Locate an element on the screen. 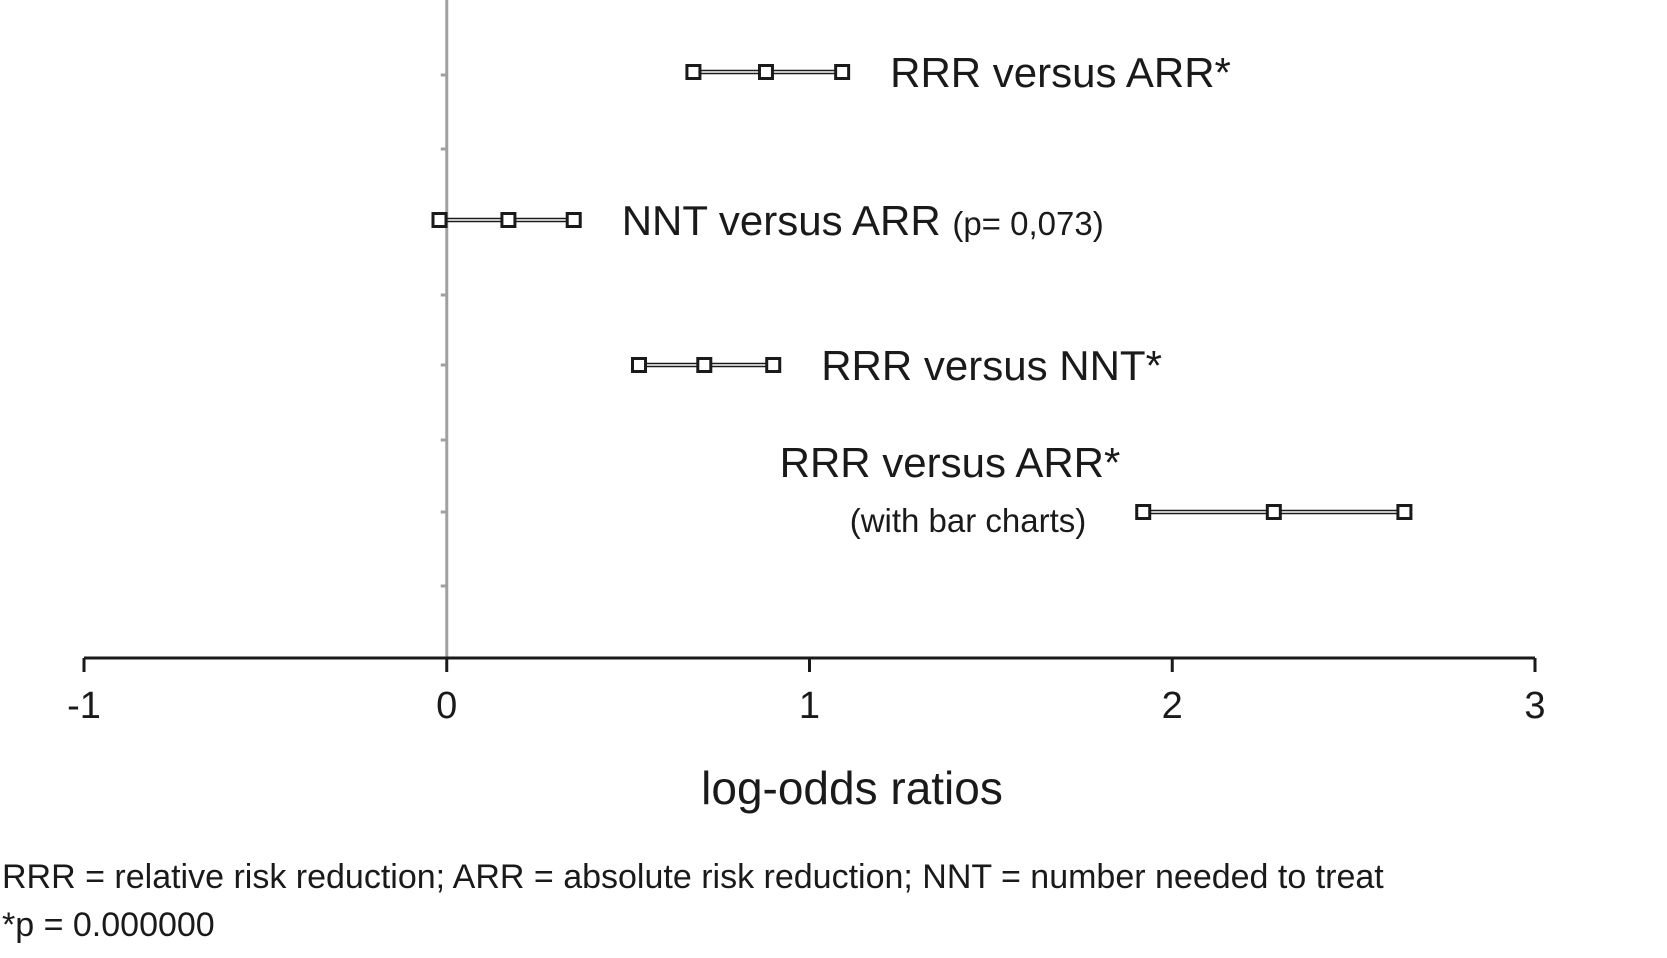 The image size is (1667, 958). x-axis: -1 0 1 2 3 is located at coordinates (806, 691).